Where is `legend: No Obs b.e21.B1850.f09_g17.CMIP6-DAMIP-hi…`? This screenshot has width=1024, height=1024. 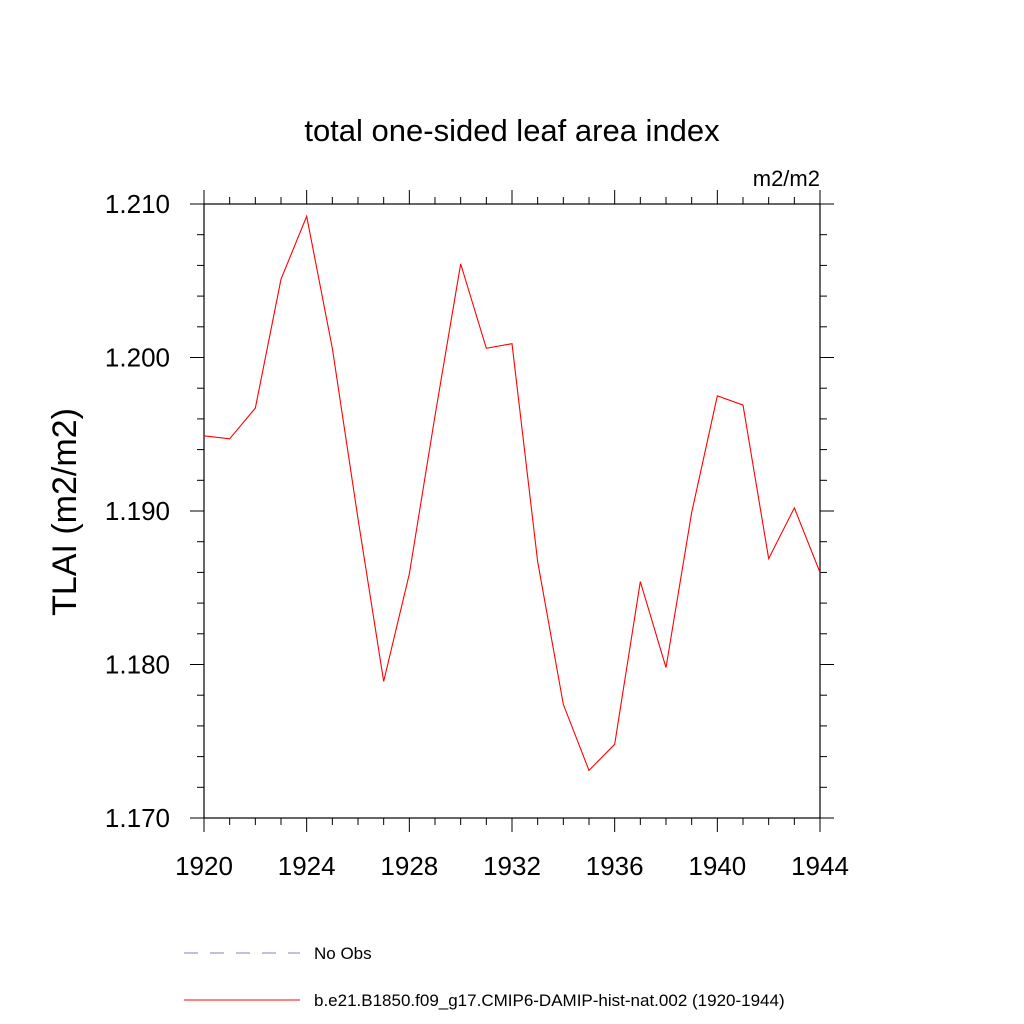
legend: No Obs b.e21.B1850.f09_g17.CMIP6-DAMIP-hi… is located at coordinates (484, 977).